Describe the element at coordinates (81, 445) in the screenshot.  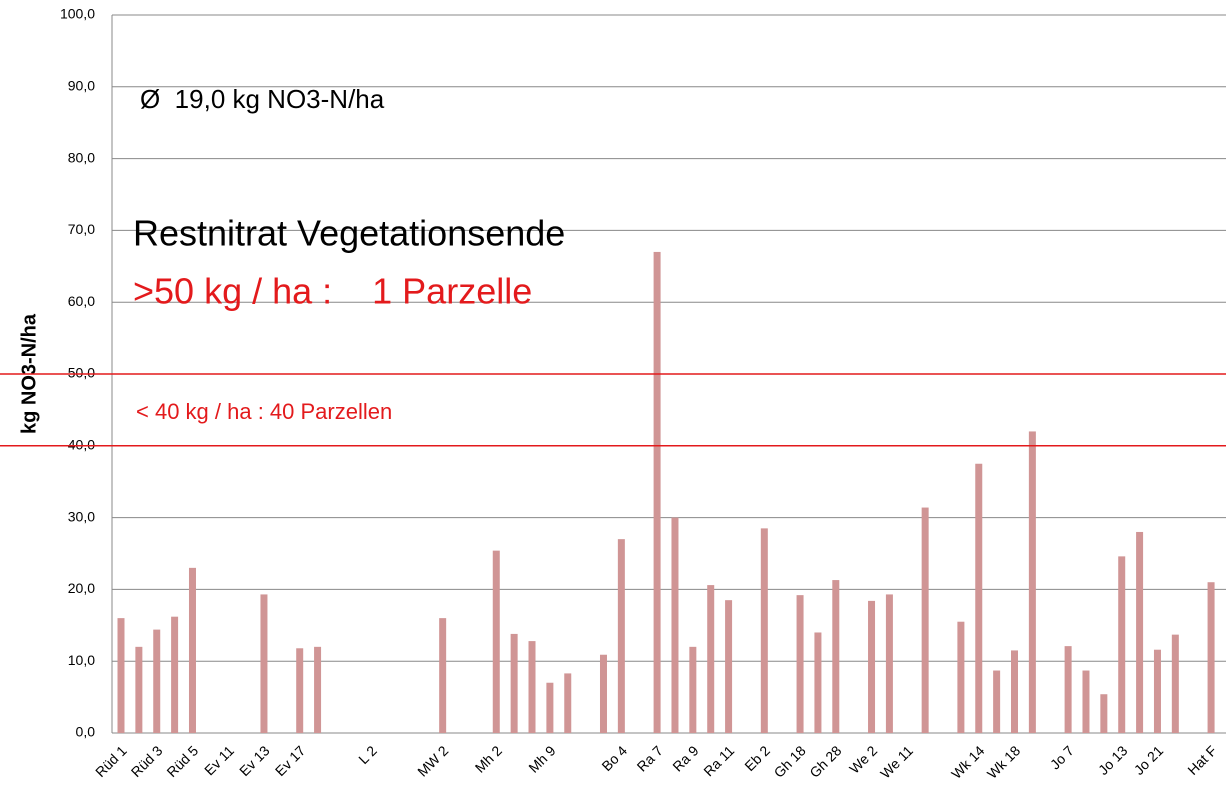
I see `y-tick-label: 40,0` at that location.